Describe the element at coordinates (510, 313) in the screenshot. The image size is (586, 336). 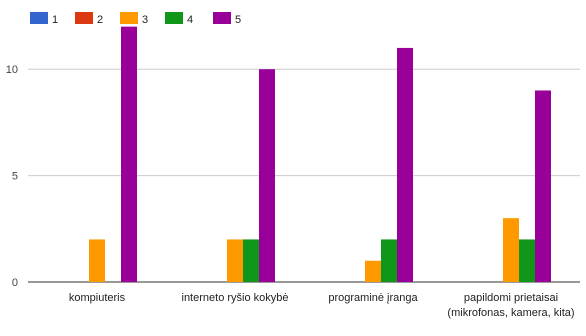
I see `x-category-label: (mikrofonas, kamera, kita)` at that location.